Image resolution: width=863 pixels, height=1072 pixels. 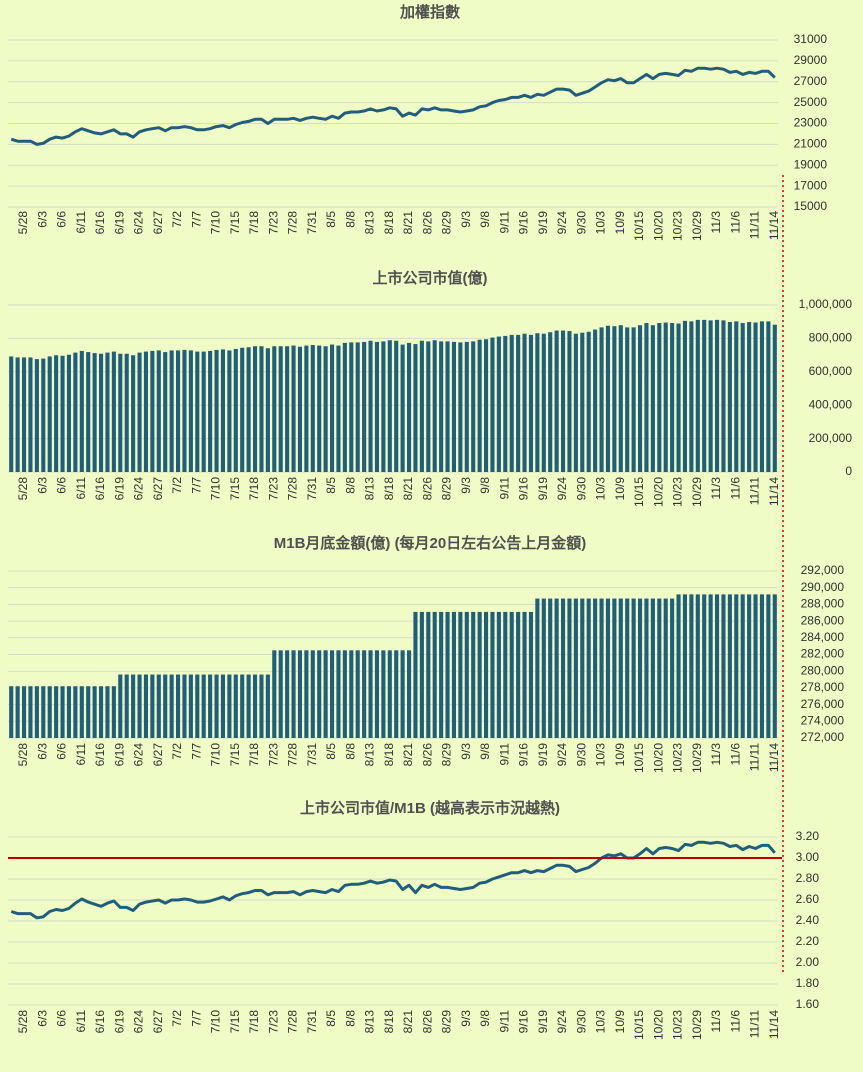 What do you see at coordinates (831, 404) in the screenshot?
I see `y-tick-label: 400,000` at bounding box center [831, 404].